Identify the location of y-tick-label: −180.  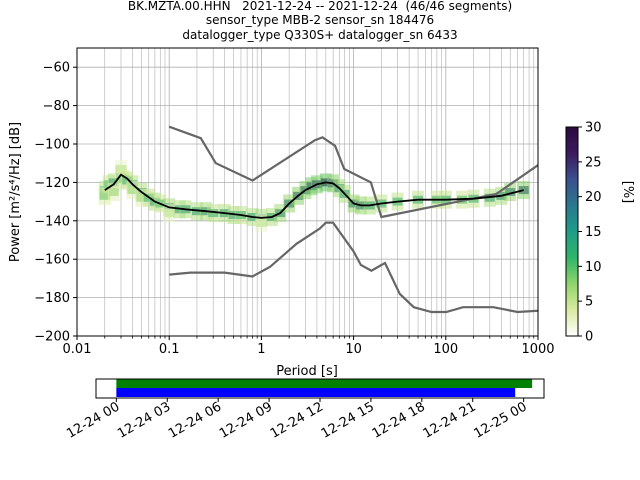
(52, 298).